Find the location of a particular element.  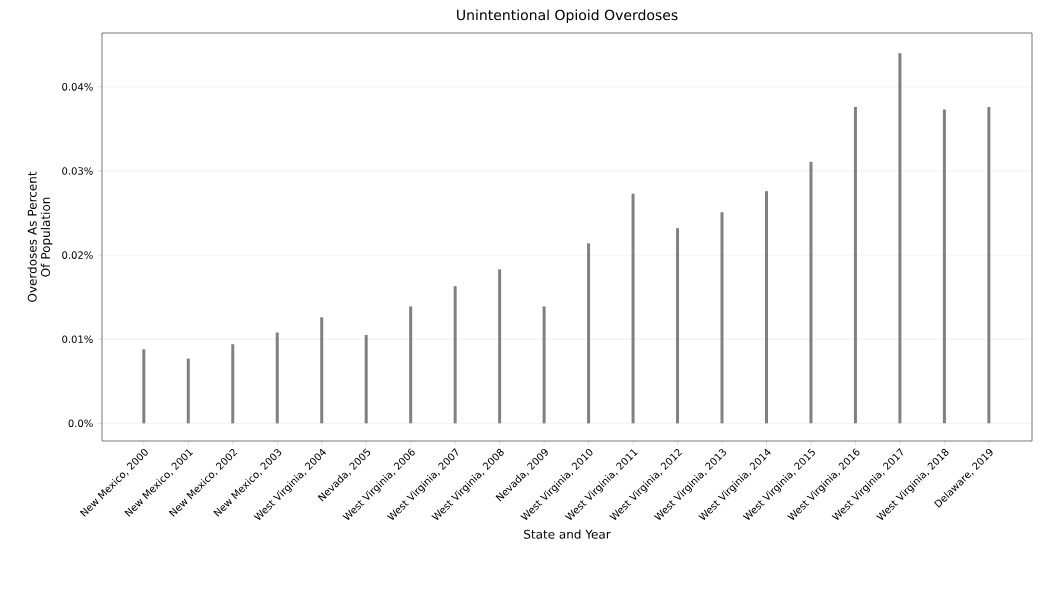

chart-title: Unintentional Opioid Overdoses is located at coordinates (567, 16).